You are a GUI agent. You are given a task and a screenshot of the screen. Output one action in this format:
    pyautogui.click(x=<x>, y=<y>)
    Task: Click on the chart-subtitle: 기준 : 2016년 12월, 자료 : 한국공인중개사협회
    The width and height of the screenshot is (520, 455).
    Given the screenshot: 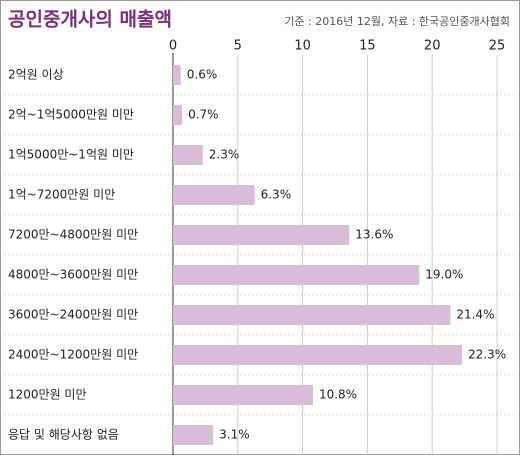 What is the action you would take?
    pyautogui.click(x=397, y=21)
    